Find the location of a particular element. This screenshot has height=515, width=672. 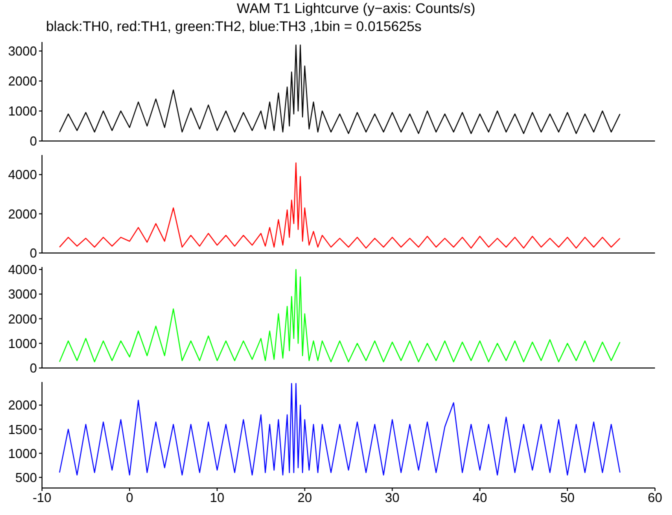

chart-subtitle: black:TH0, red:TH1, green:TH2, blue:TH3 ,1bin = 0.015625s is located at coordinates (233, 27).